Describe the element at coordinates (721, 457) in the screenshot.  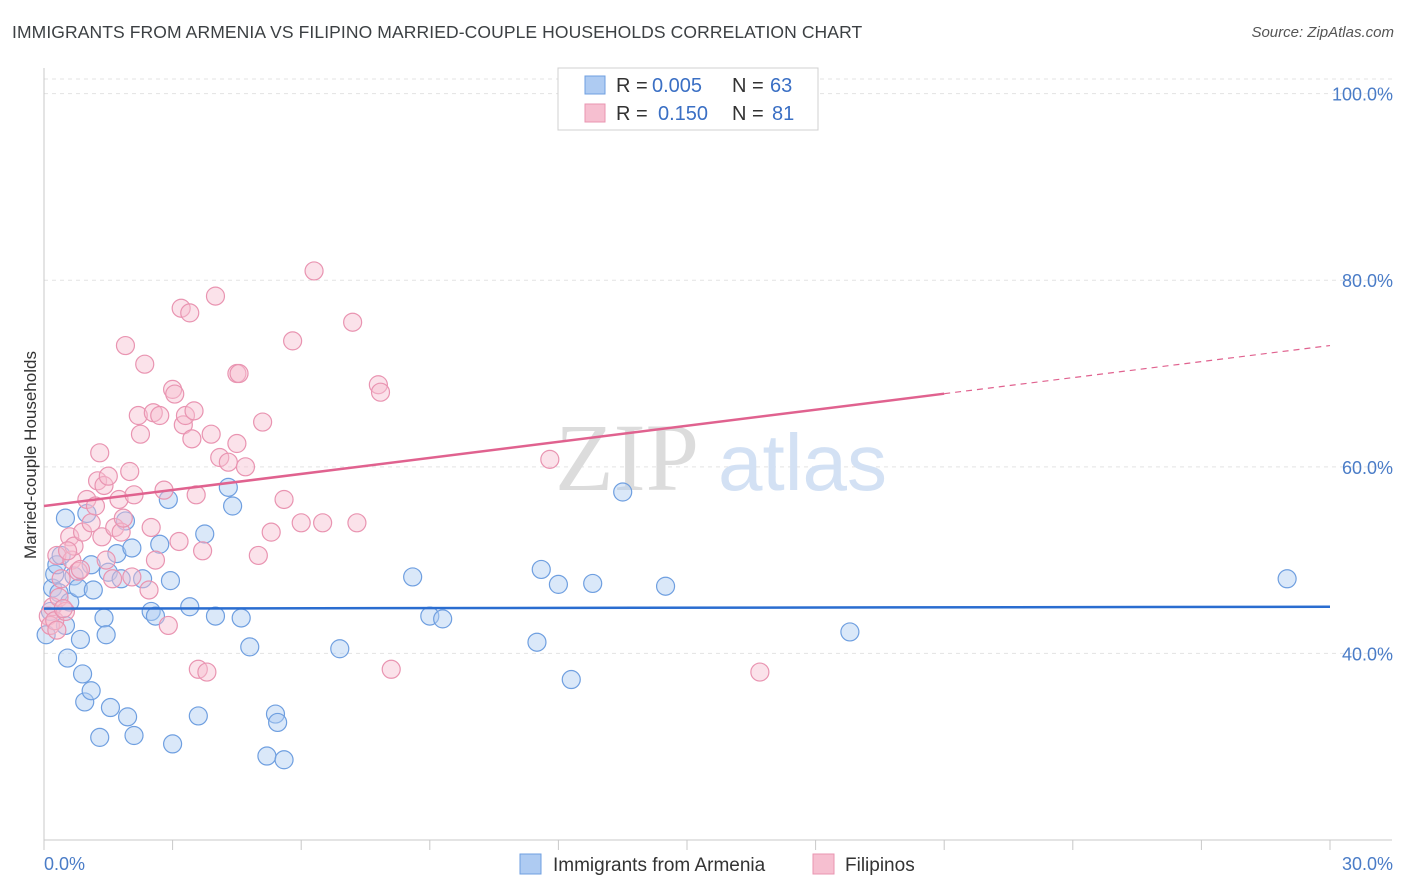
I see `watermark: ZIP atlas` at that location.